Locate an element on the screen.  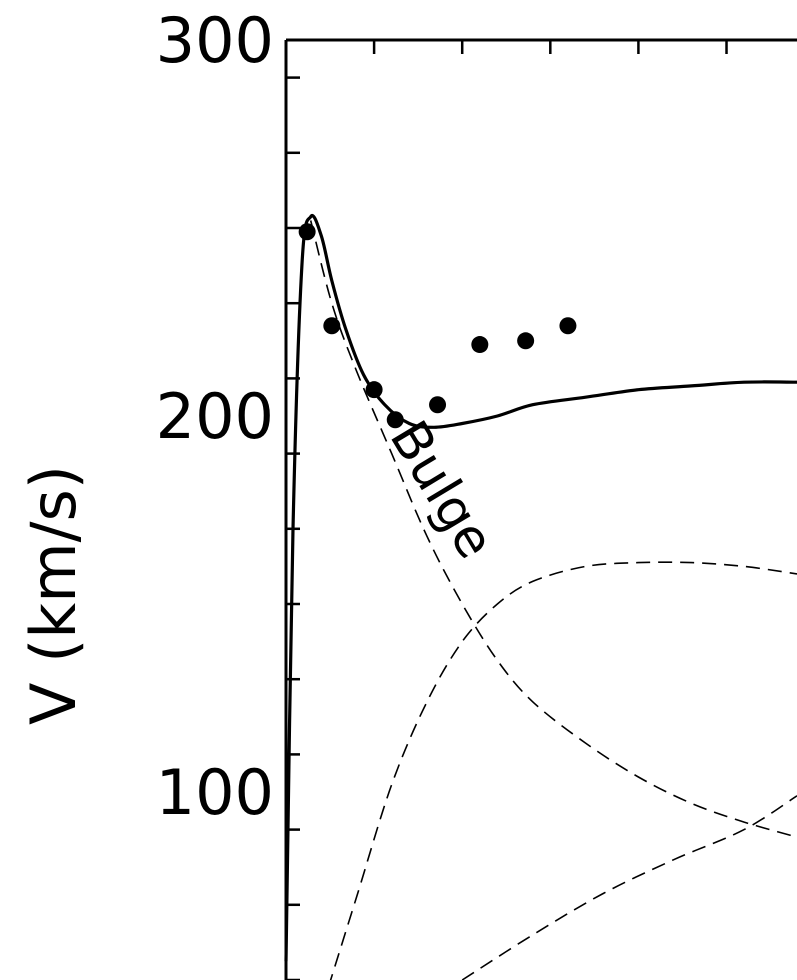
y-axis-label: V (km/s) is located at coordinates (53, 595).